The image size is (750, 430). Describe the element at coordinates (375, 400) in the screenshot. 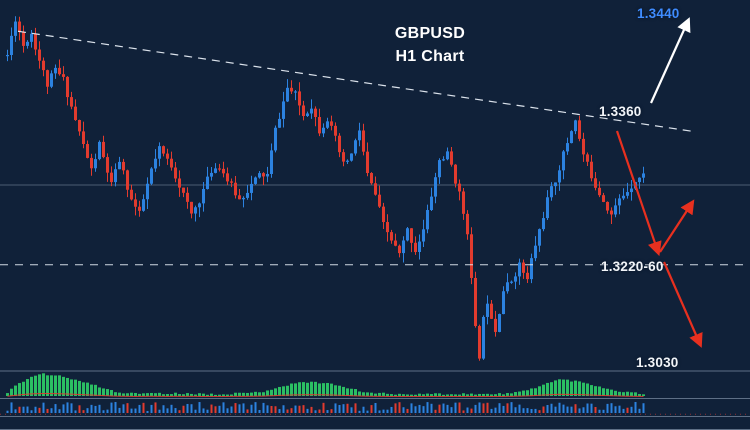

I see `panel-separators` at that location.